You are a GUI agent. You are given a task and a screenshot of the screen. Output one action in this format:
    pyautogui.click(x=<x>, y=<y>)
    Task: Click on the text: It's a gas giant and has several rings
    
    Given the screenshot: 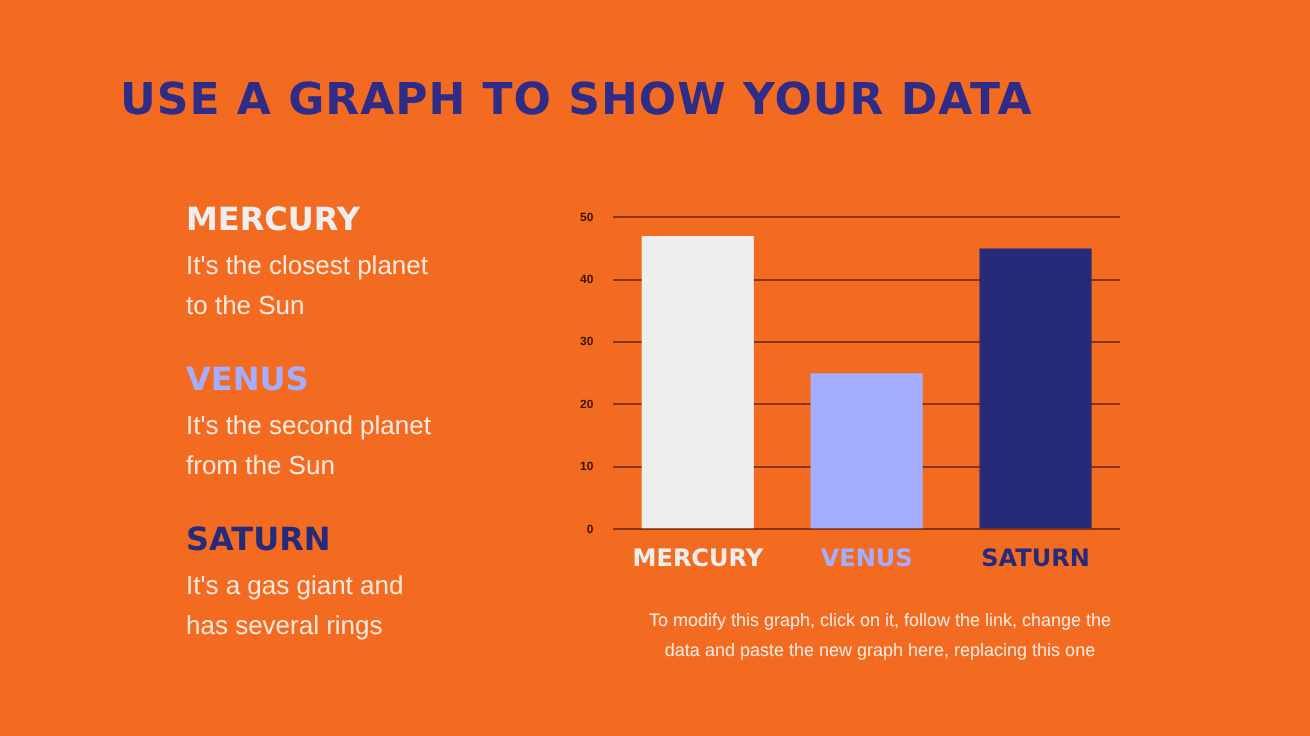 What is the action you would take?
    pyautogui.click(x=296, y=606)
    